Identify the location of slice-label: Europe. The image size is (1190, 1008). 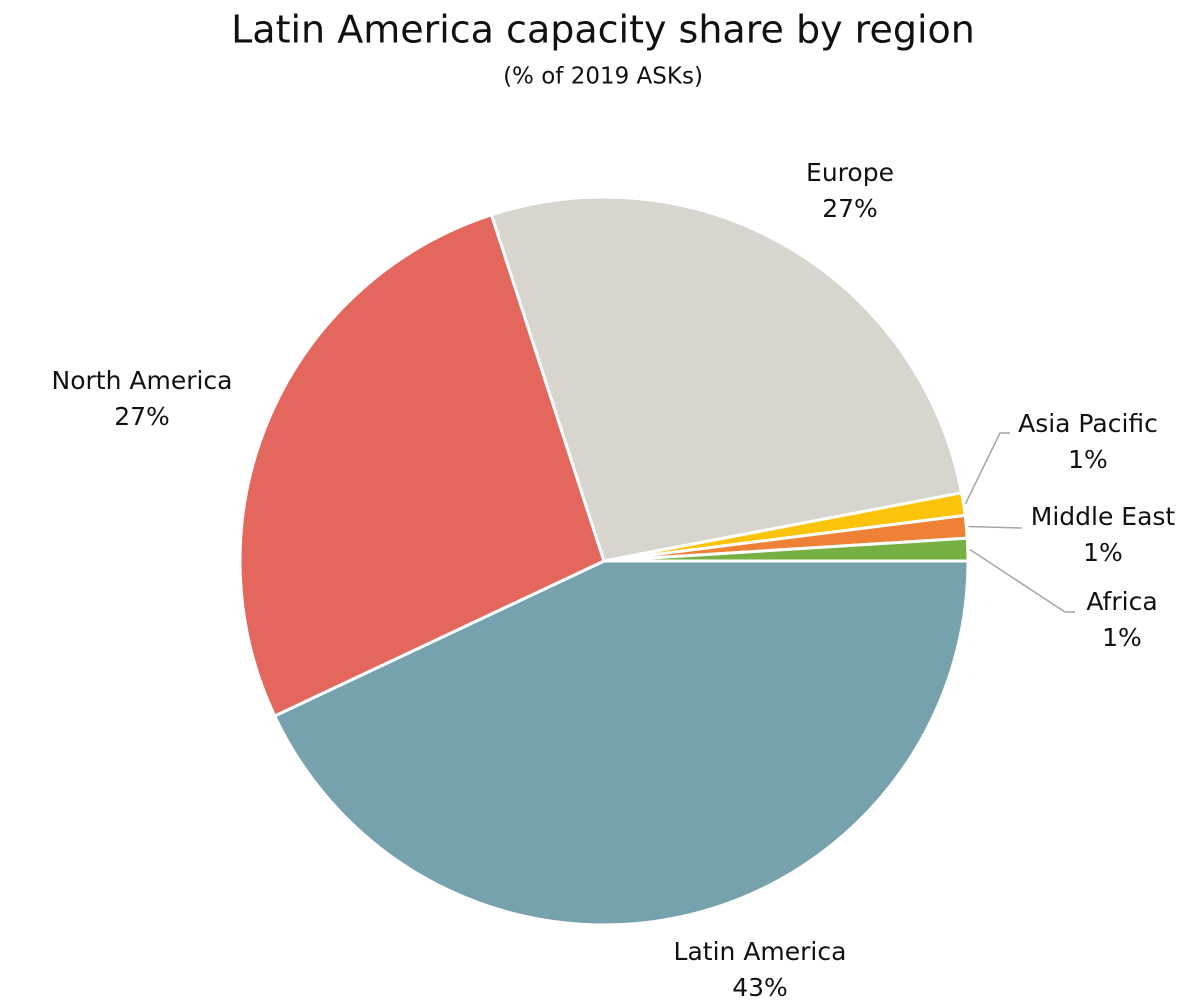
(850, 172).